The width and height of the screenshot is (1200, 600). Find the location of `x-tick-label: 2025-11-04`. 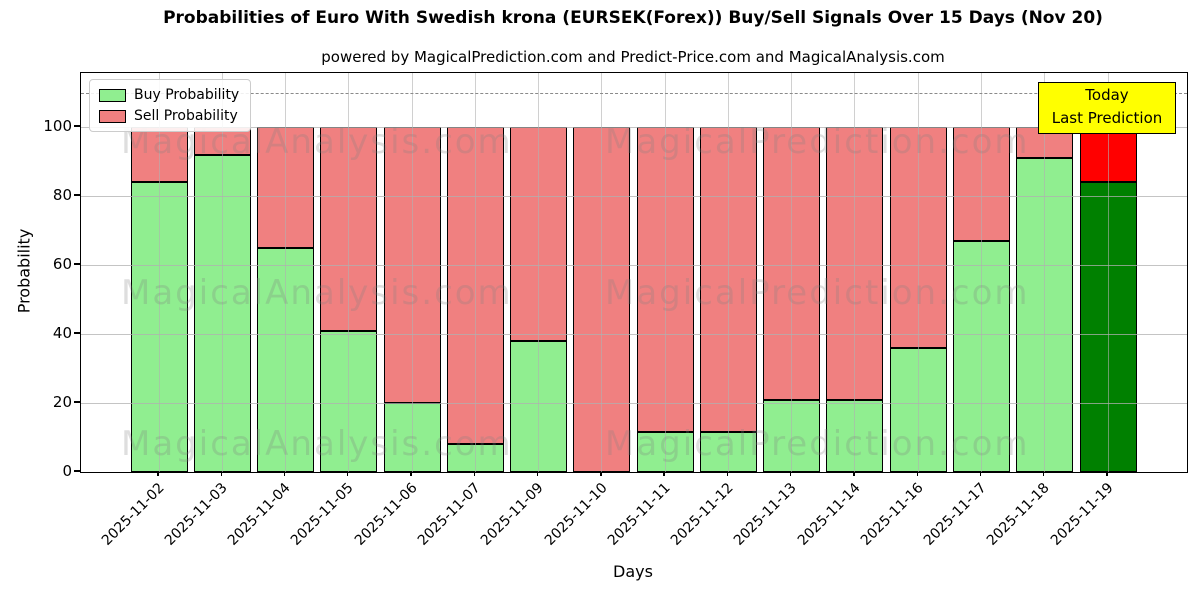

x-tick-label: 2025-11-04 is located at coordinates (259, 514).